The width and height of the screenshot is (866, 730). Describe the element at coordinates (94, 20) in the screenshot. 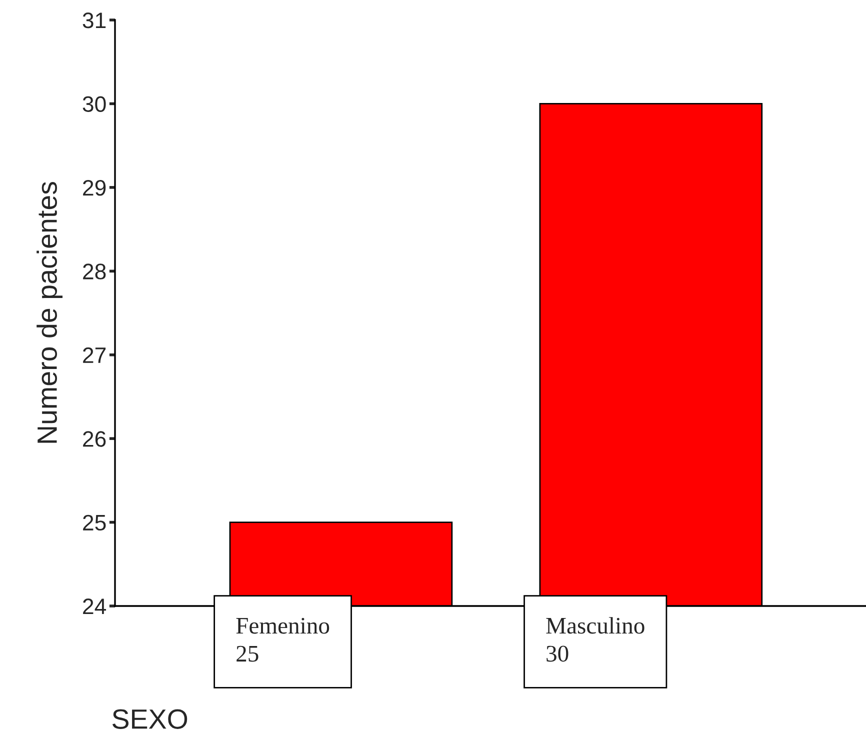

I see `y-tick-label: 31` at that location.